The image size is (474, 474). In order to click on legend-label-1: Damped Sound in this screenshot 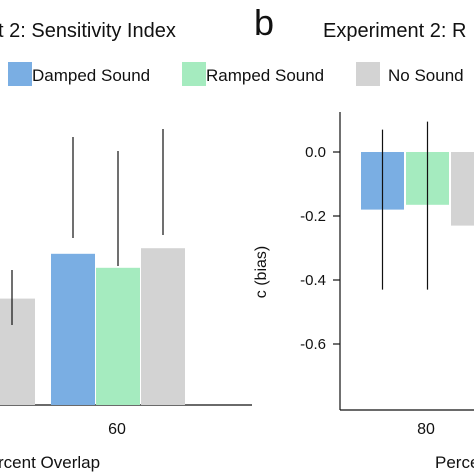, I will do `click(91, 75)`.